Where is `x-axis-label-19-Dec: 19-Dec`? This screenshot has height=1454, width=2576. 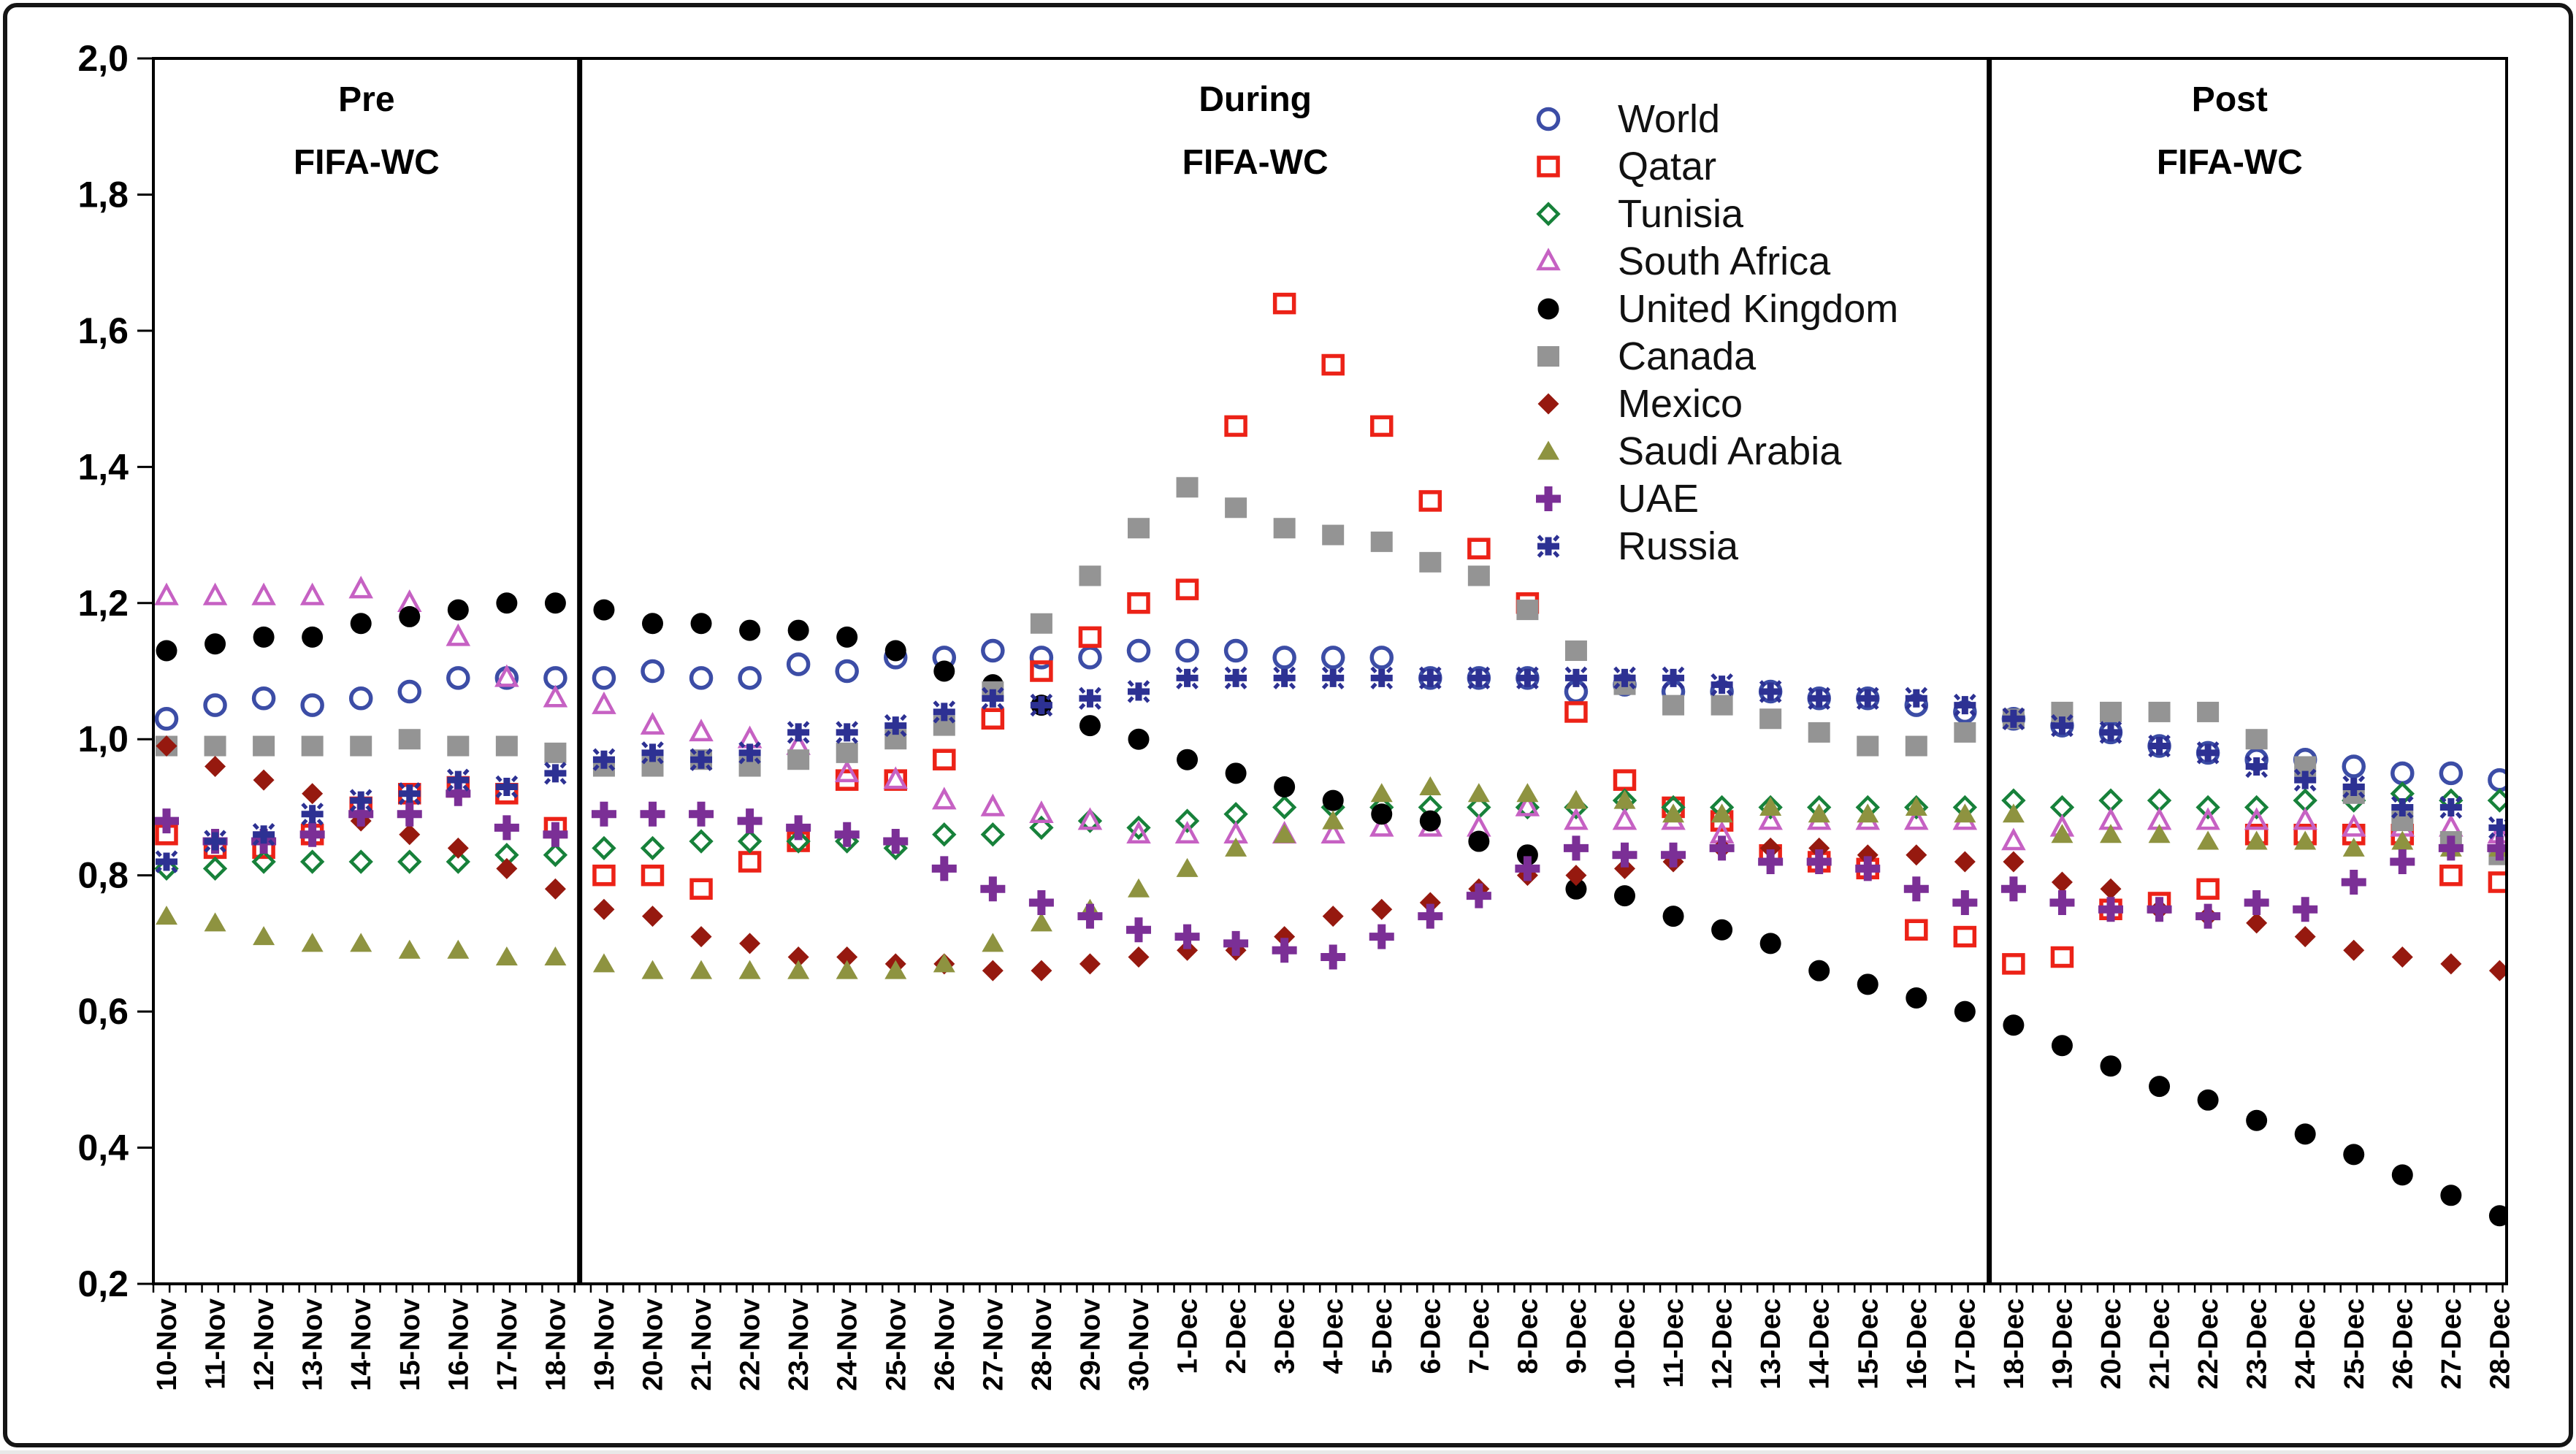 x-axis-label-19-Dec: 19-Dec is located at coordinates (2062, 1344).